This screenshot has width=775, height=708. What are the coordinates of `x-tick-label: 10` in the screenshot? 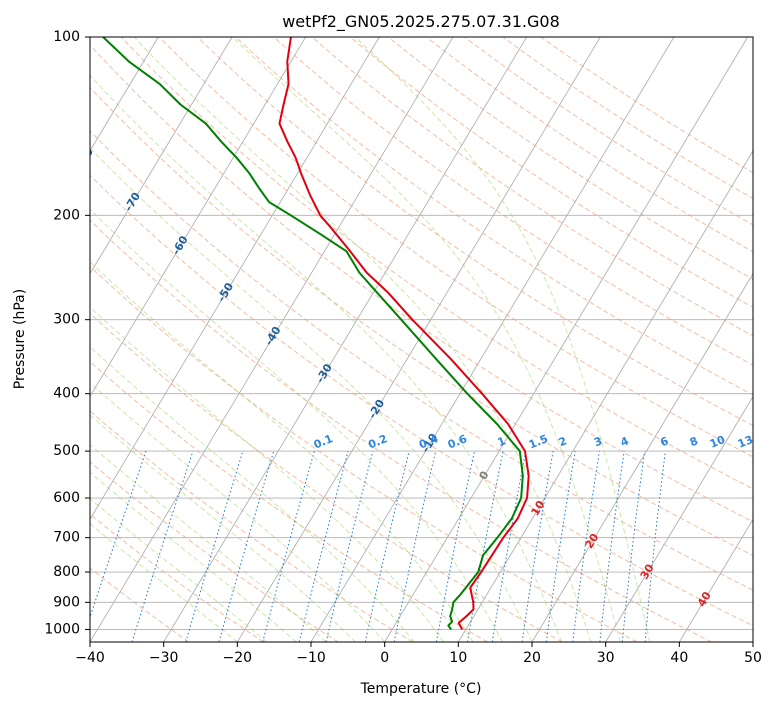 It's located at (458, 658).